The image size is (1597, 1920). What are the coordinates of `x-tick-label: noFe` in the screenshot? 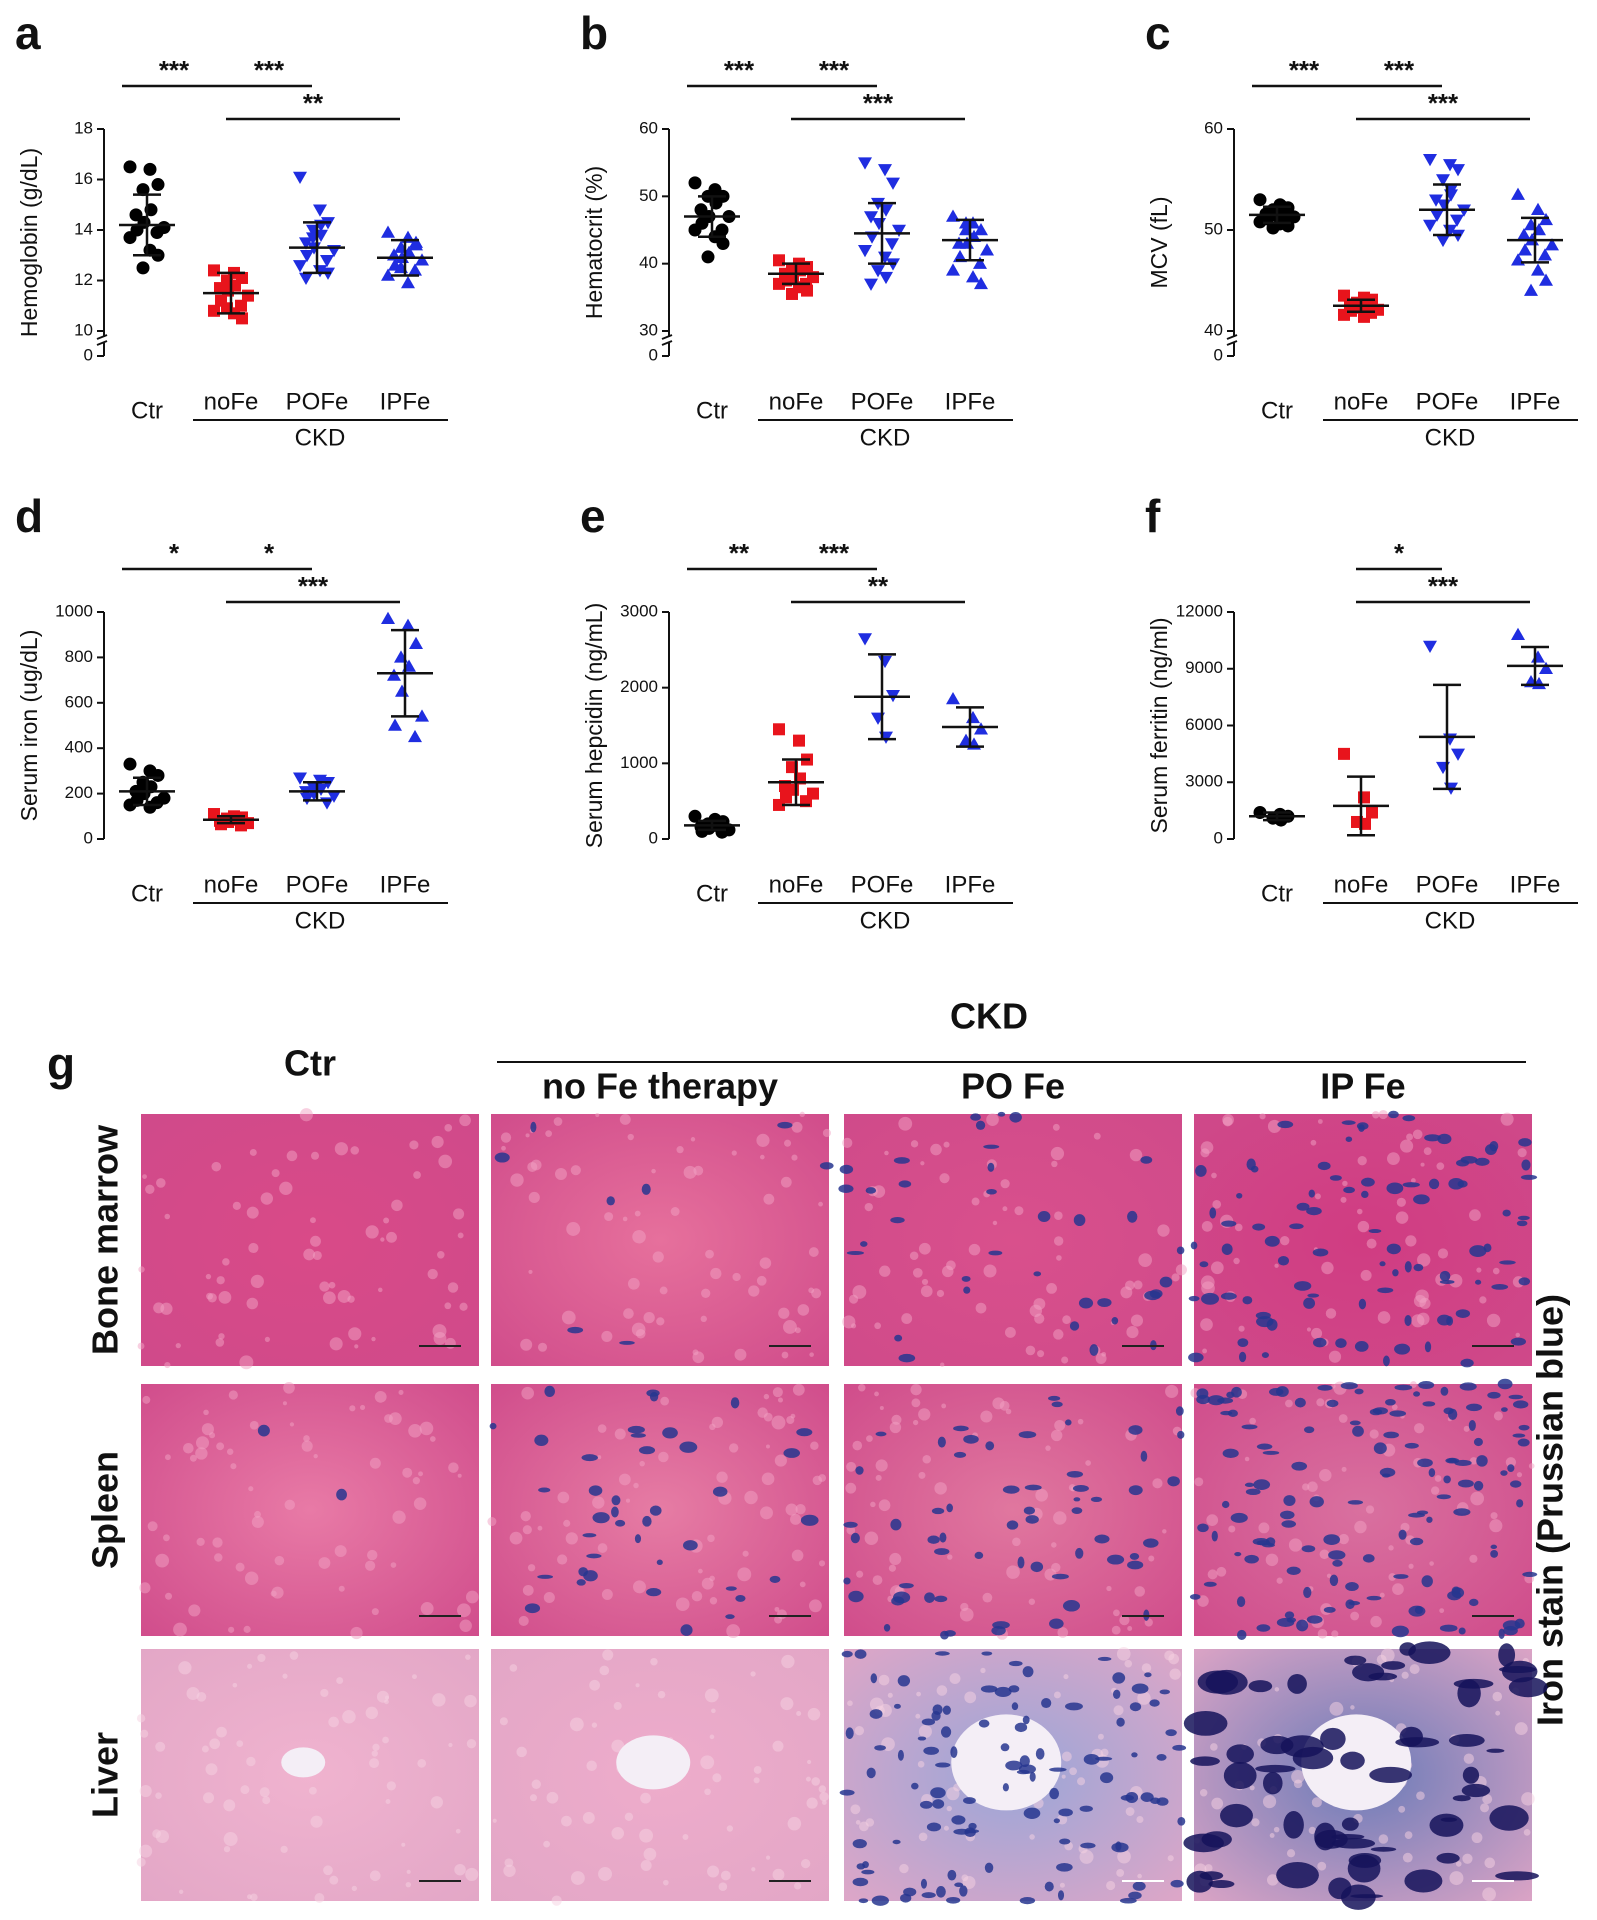 It's located at (796, 884).